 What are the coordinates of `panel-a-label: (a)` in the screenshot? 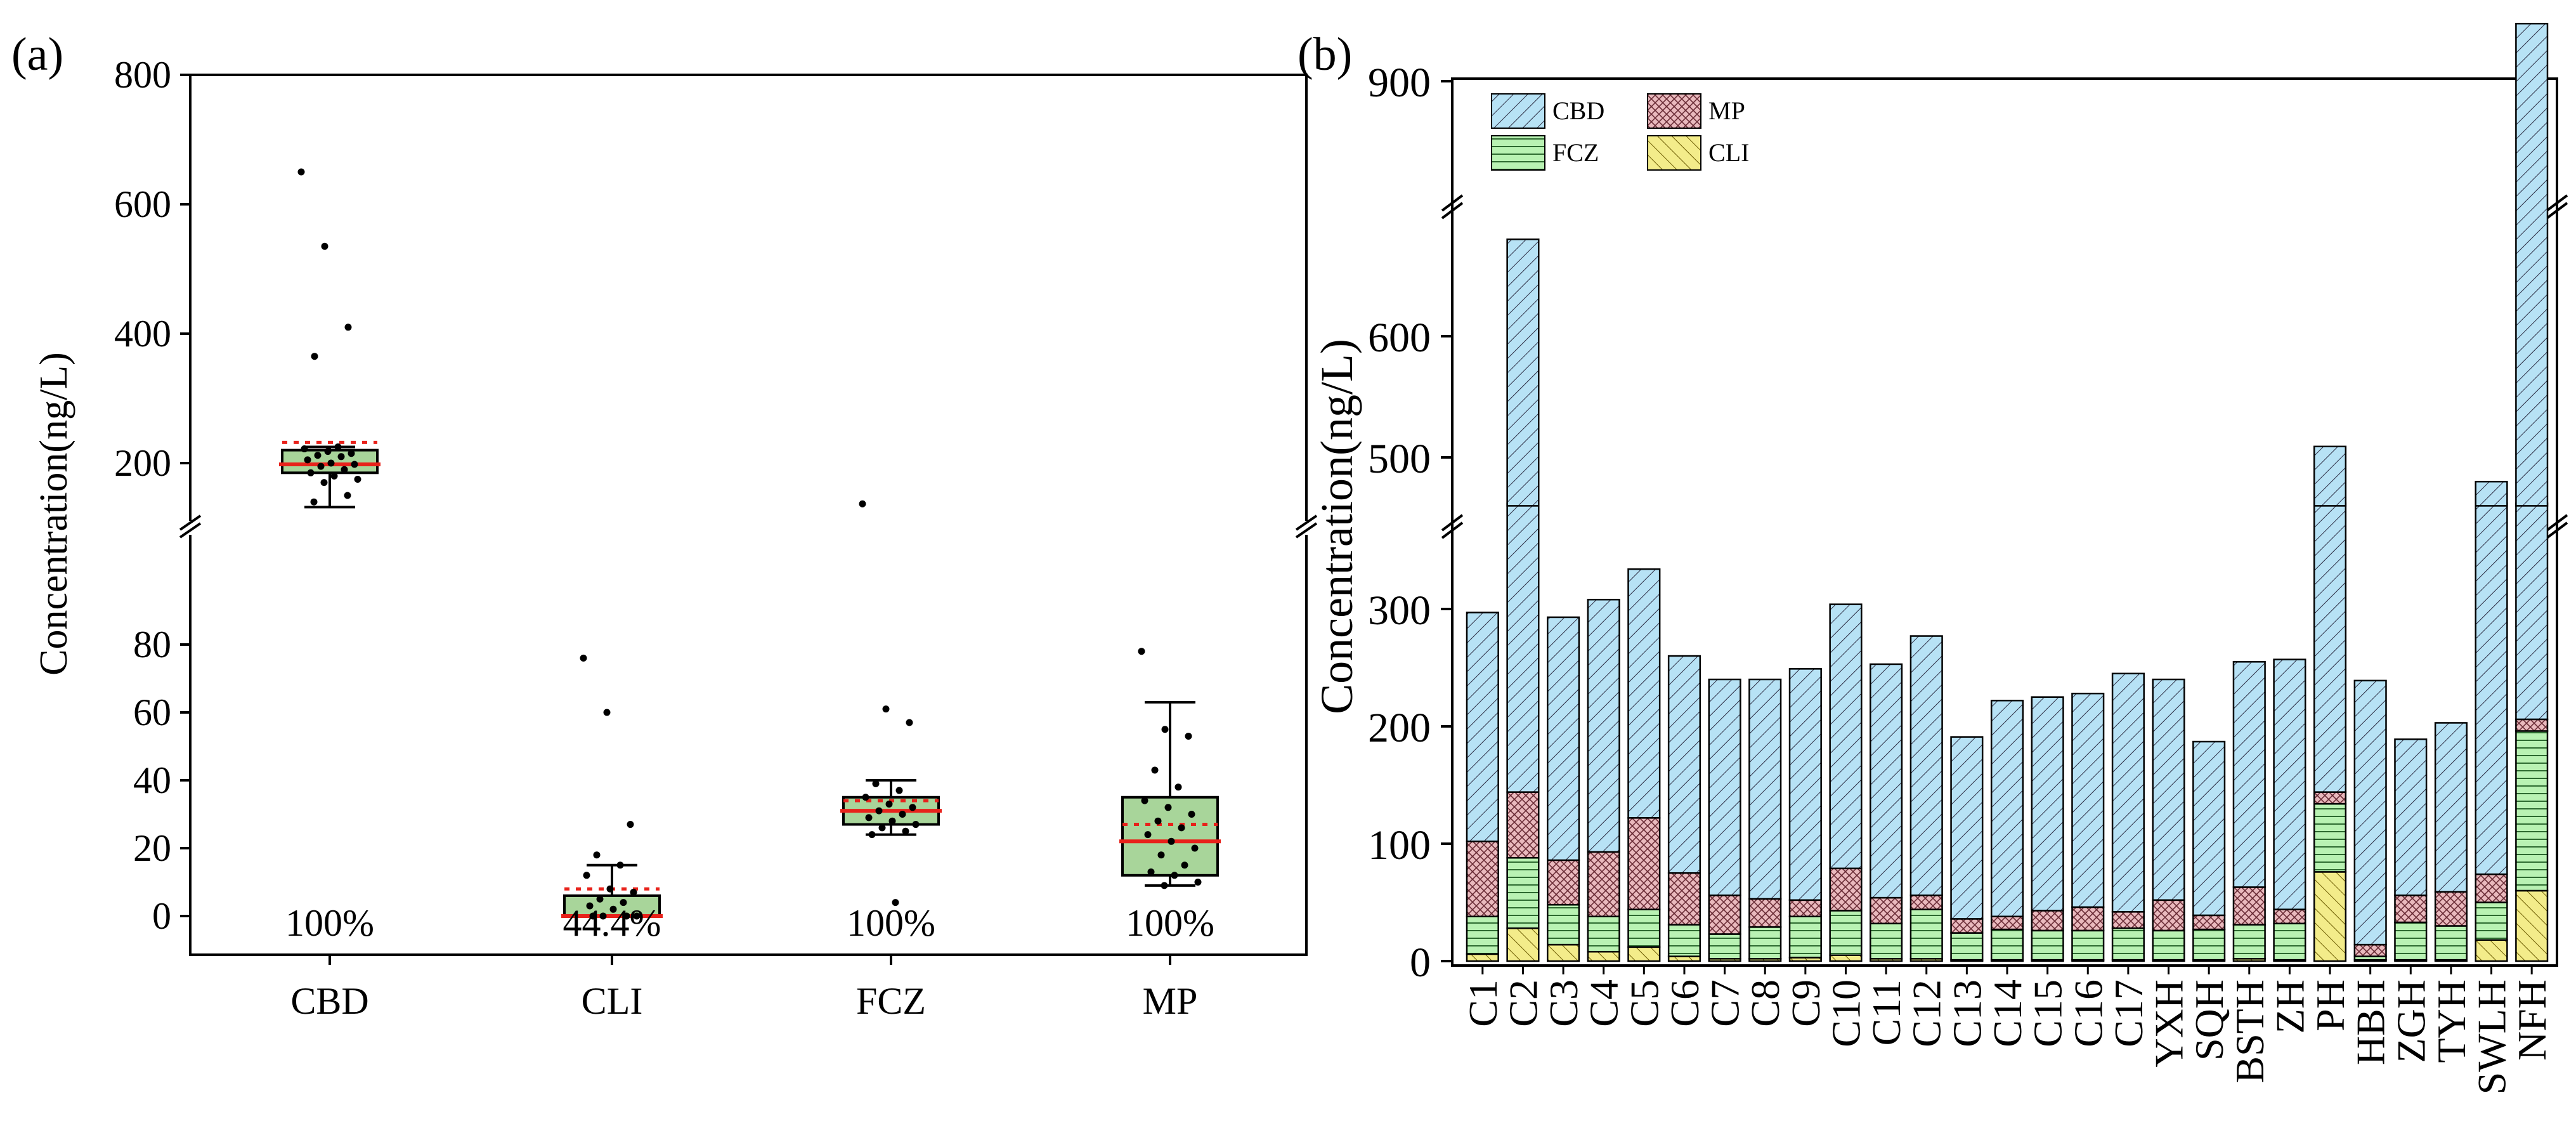 It's located at (37, 55).